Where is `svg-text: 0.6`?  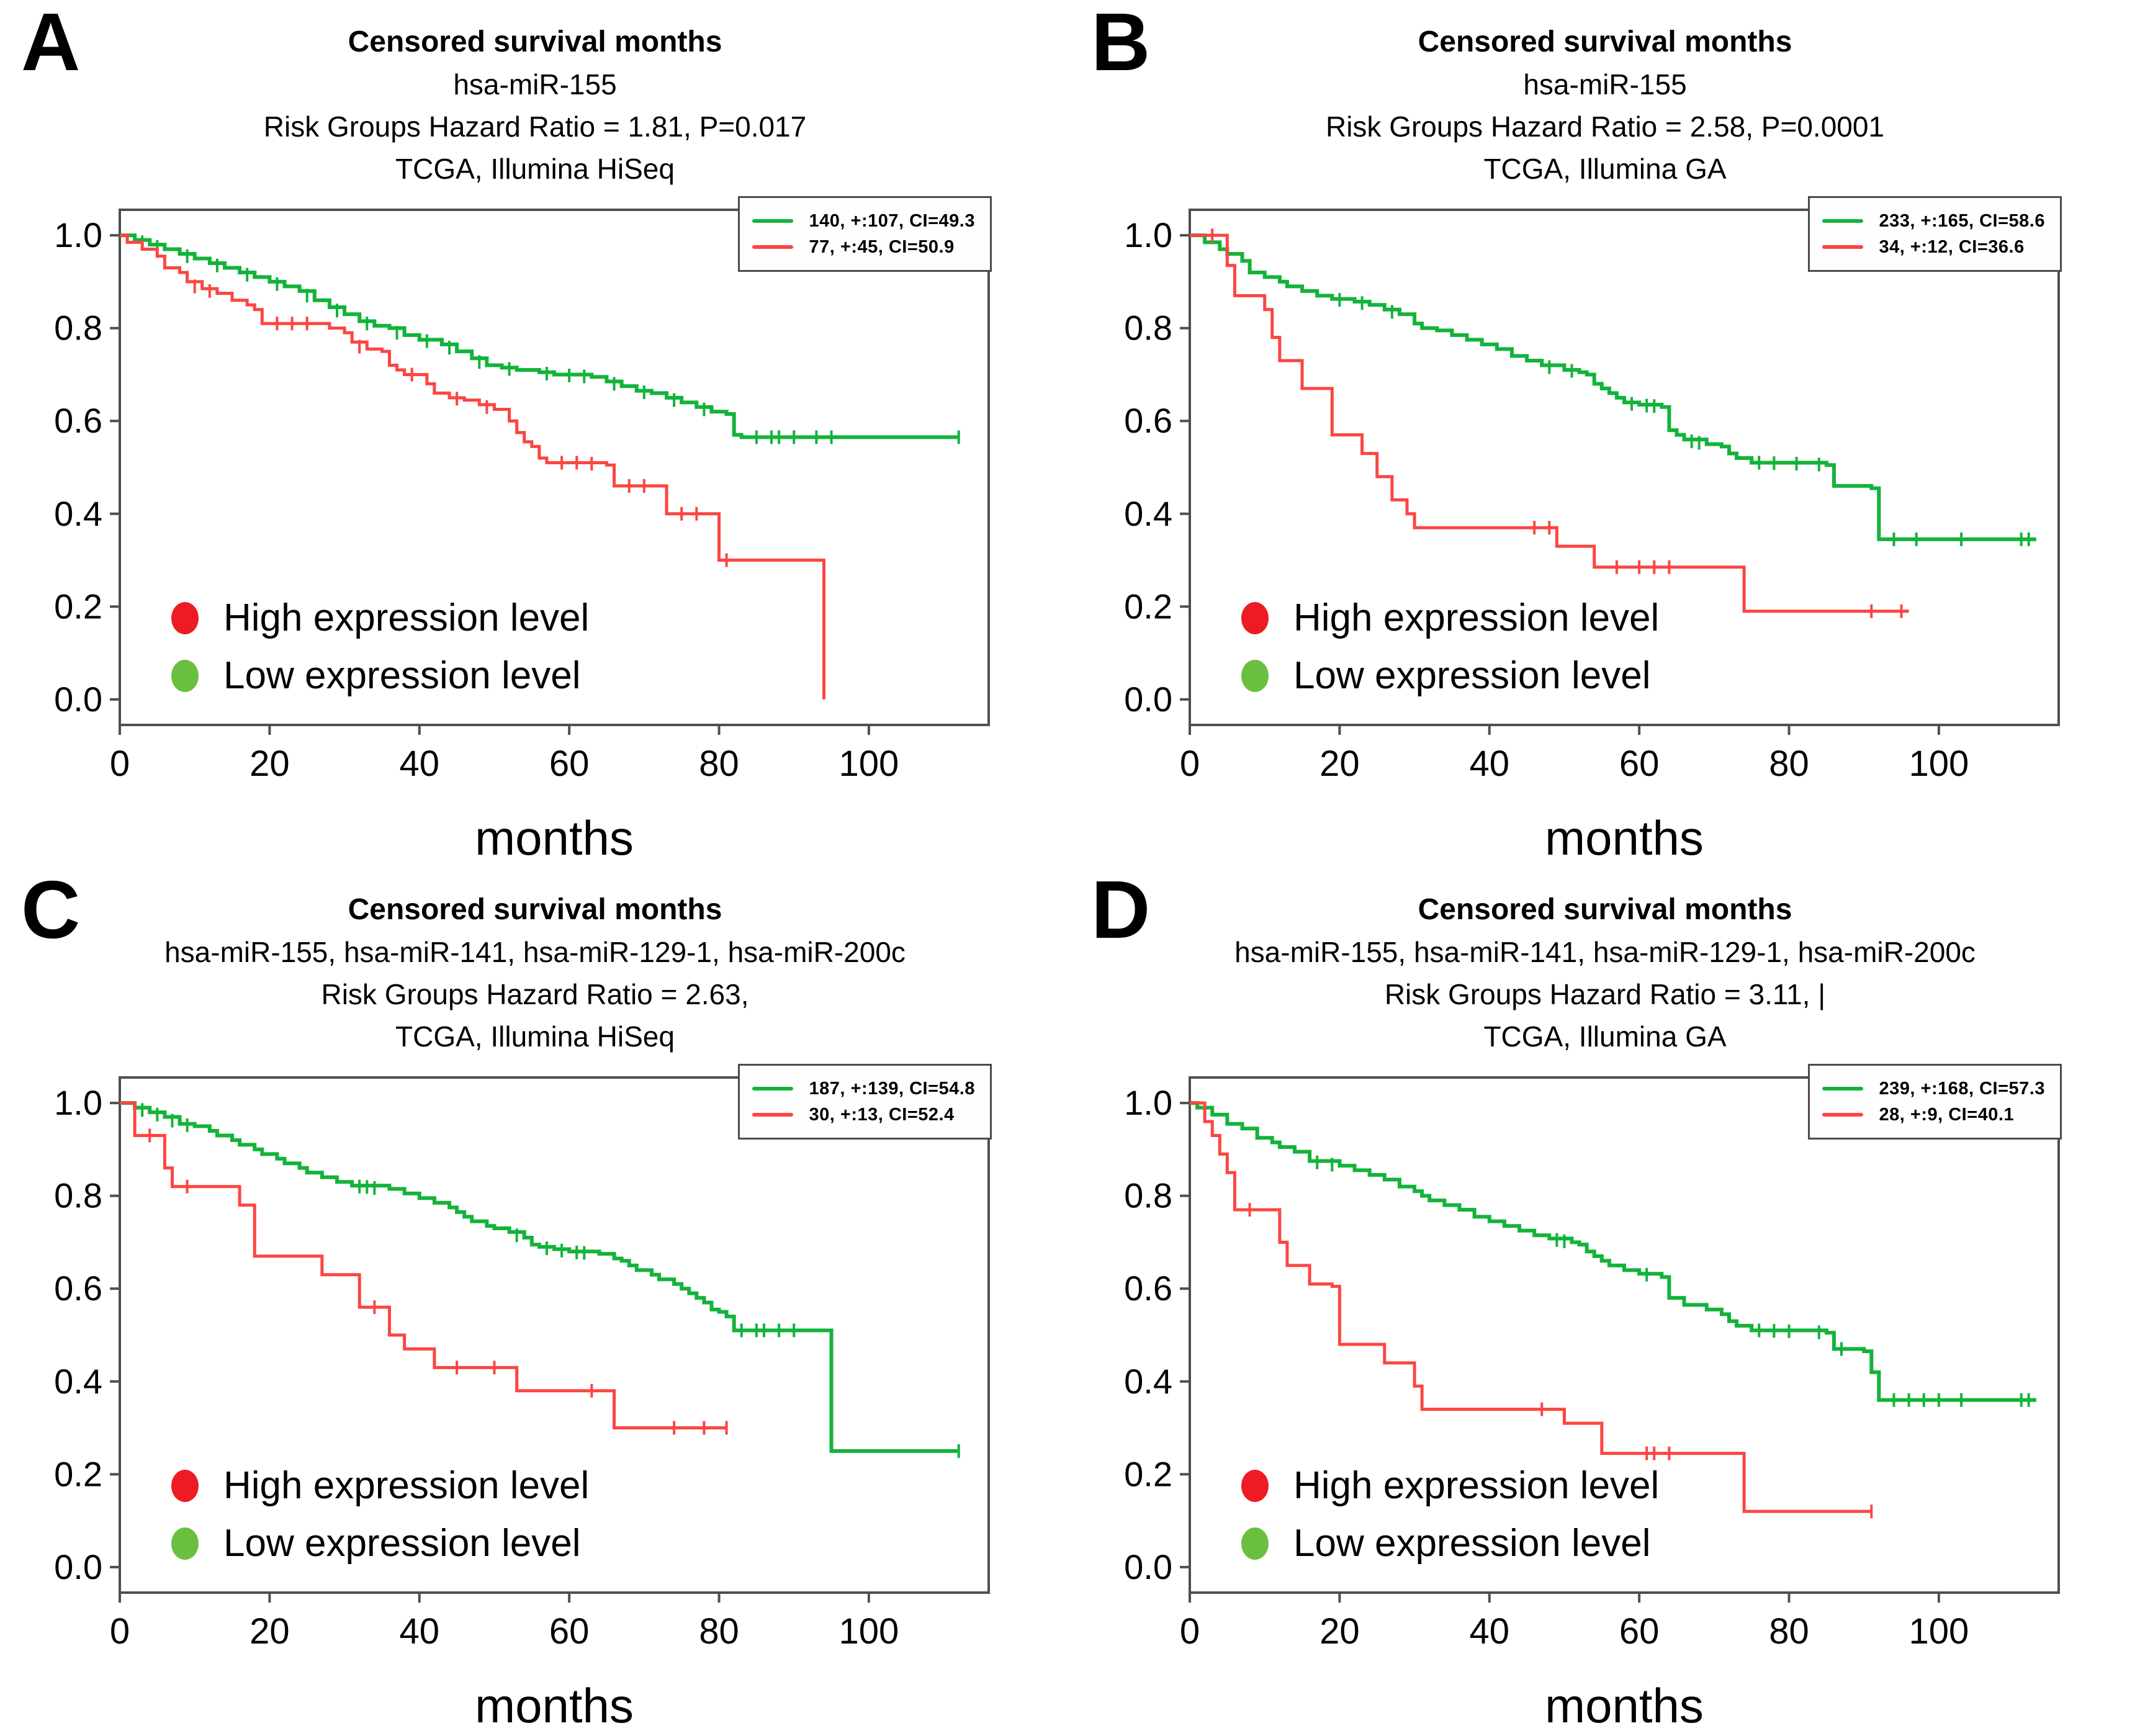 svg-text: 0.6 is located at coordinates (78, 420).